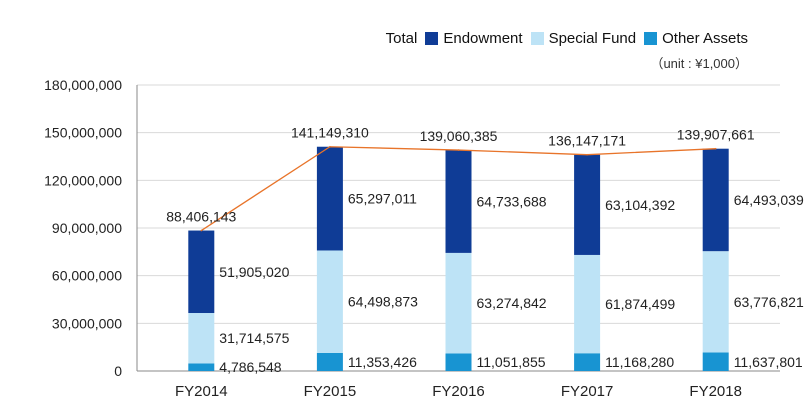  Describe the element at coordinates (201, 391) in the screenshot. I see `x-tick-label: FY2014` at that location.